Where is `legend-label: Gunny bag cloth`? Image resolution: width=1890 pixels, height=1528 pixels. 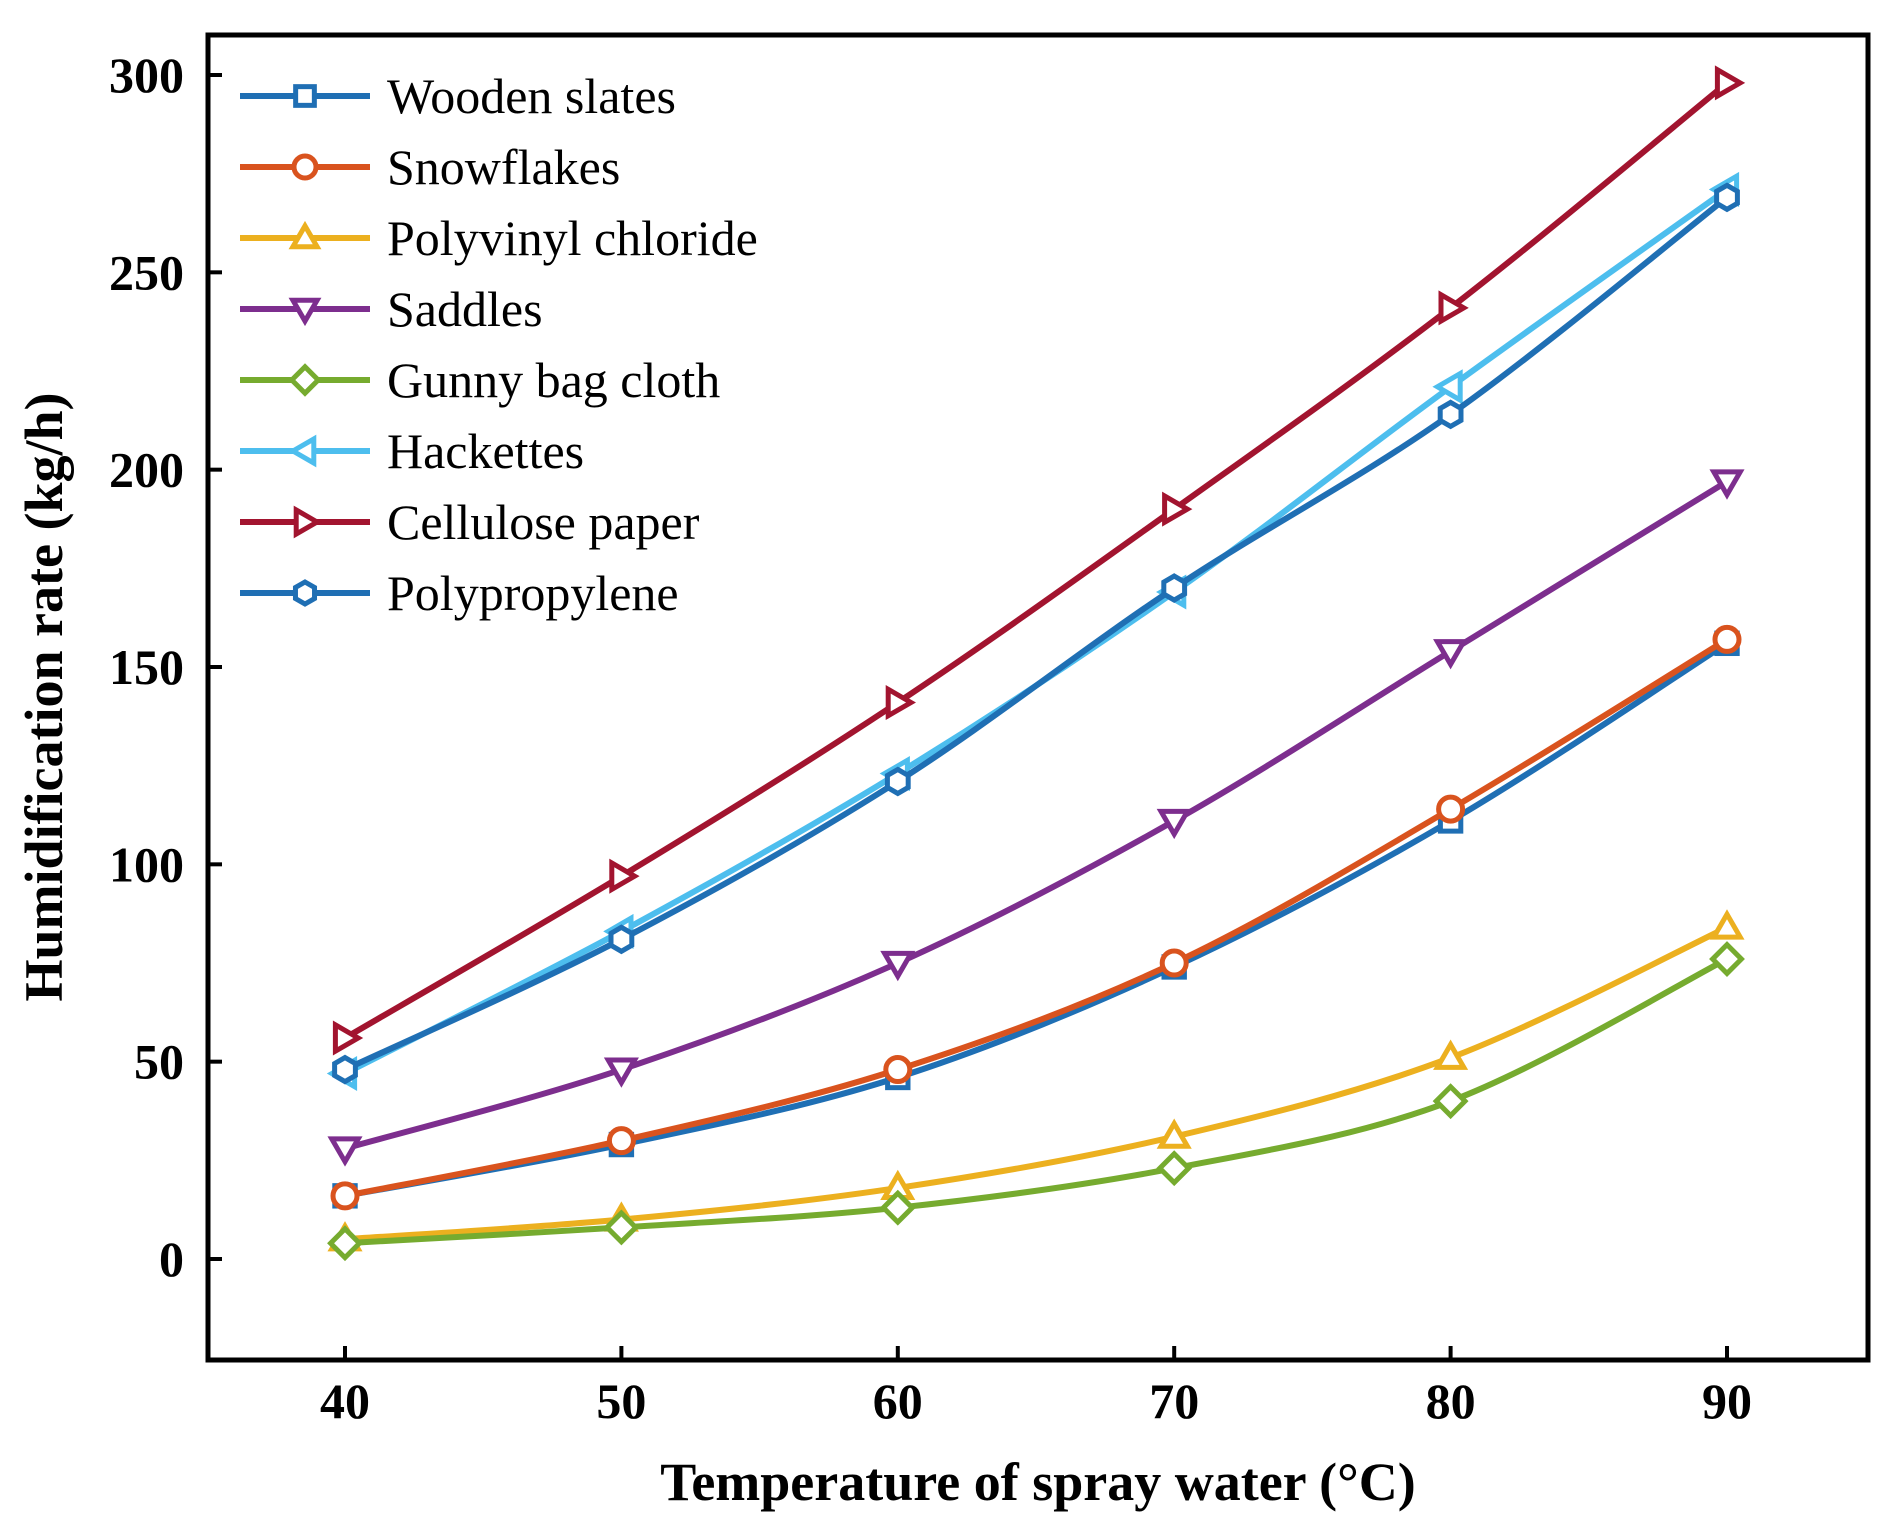
legend-label: Gunny bag cloth is located at coordinates (553, 380).